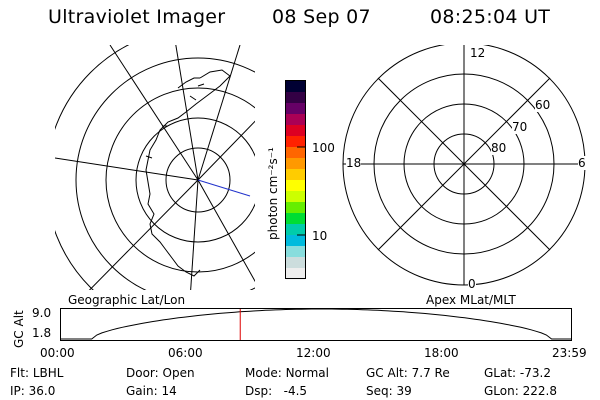 This screenshot has width=600, height=400. What do you see at coordinates (490, 17) in the screenshot?
I see `time-label: 08:25:04 UT` at bounding box center [490, 17].